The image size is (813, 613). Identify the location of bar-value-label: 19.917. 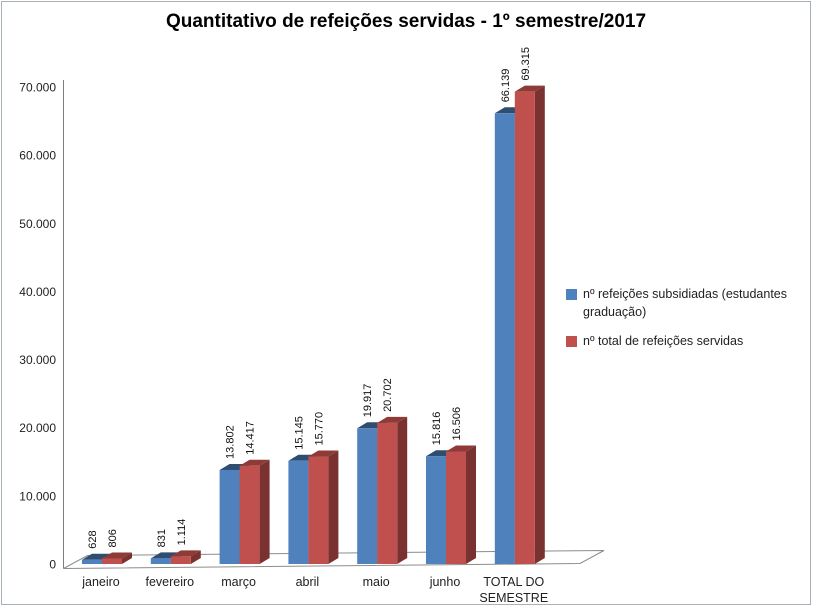
(368, 401).